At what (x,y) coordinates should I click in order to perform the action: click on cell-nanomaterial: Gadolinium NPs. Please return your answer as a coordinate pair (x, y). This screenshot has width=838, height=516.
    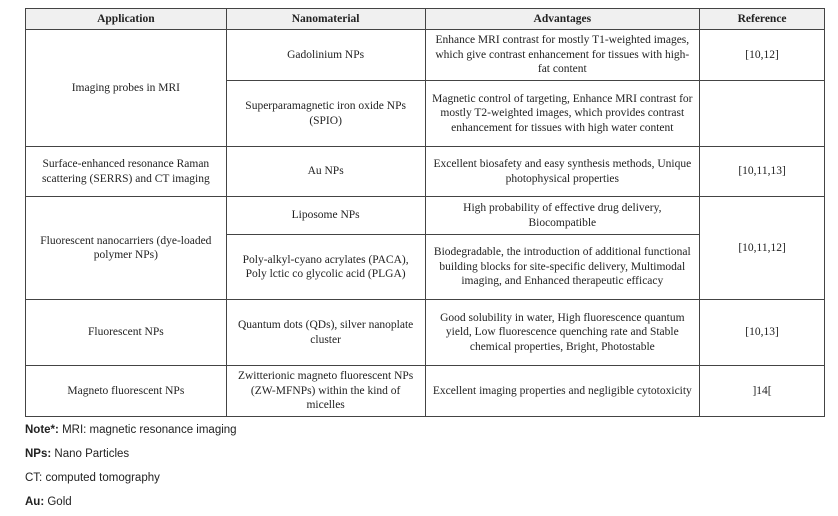
    Looking at the image, I should click on (325, 55).